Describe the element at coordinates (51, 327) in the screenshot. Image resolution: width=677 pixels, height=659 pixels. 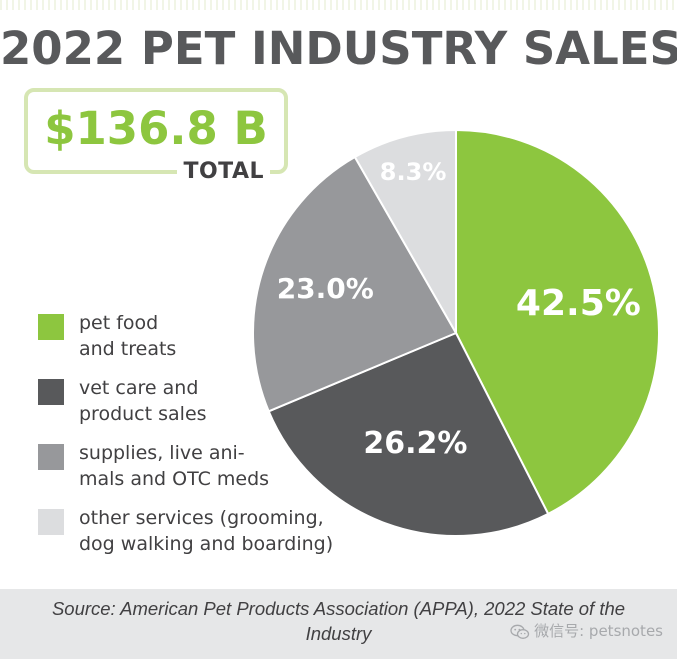
I see `legend-swatch-pet-food` at that location.